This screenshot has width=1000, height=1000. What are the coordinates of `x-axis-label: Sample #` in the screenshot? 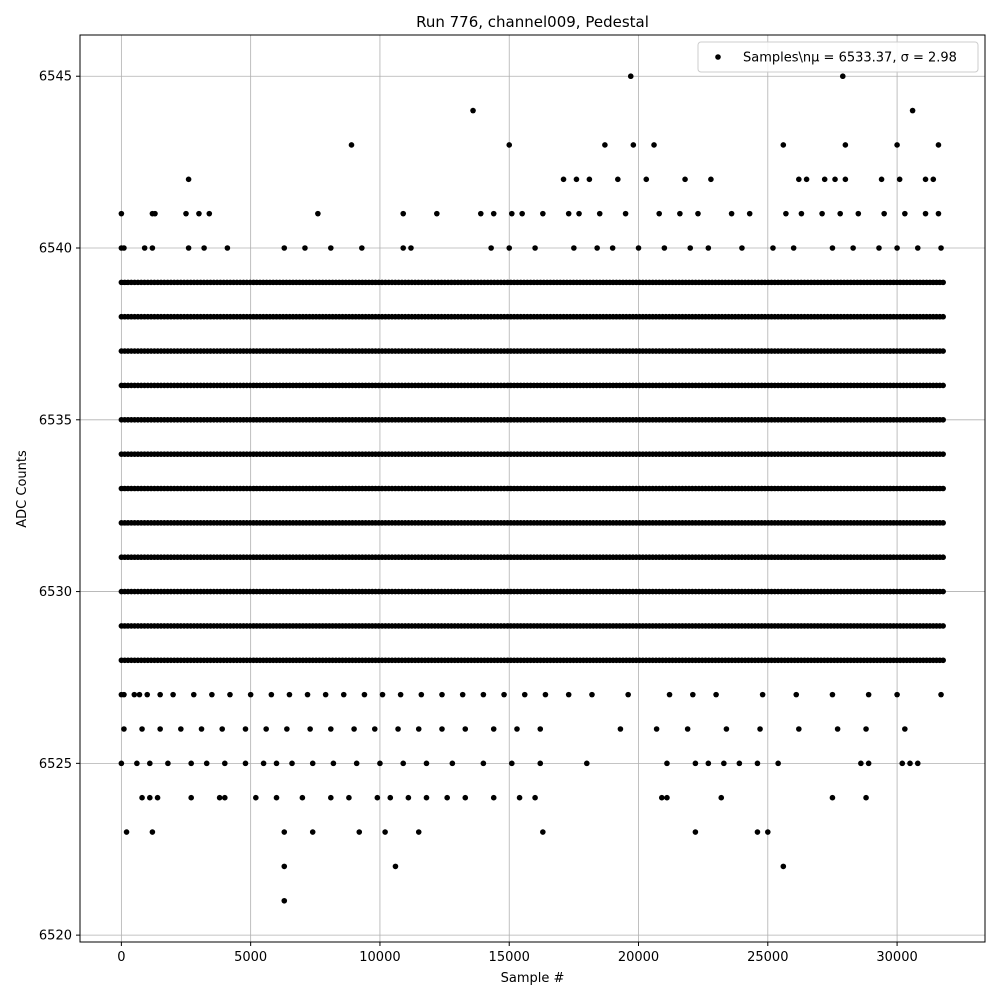 It's located at (533, 978).